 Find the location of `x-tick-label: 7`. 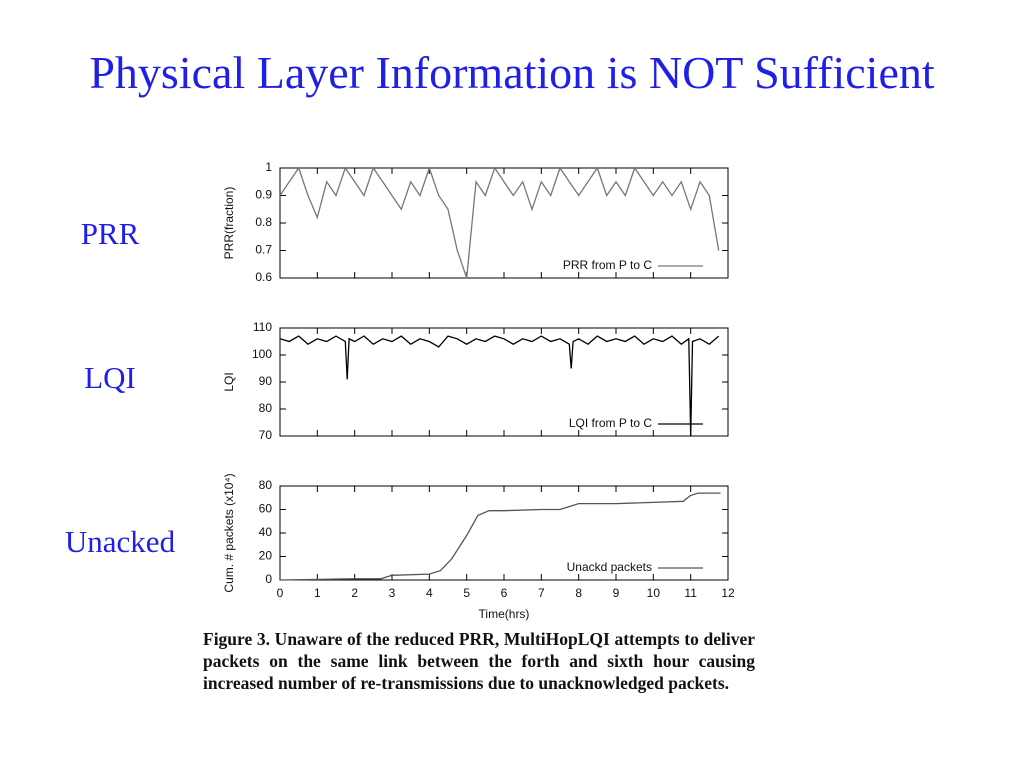

x-tick-label: 7 is located at coordinates (541, 593).